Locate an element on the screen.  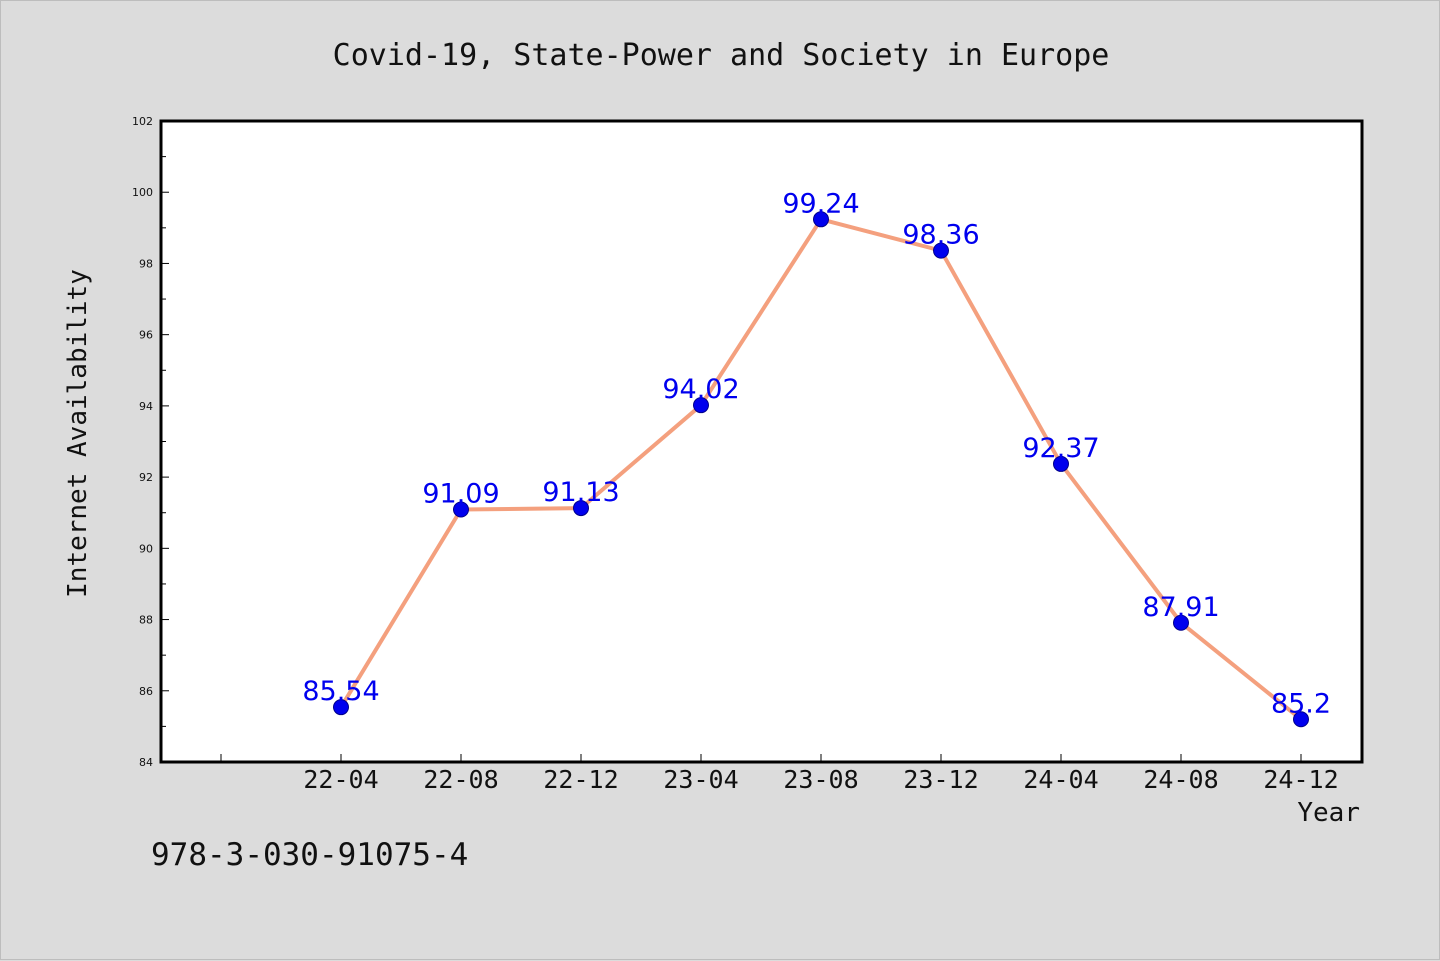
data-label: 85.54 is located at coordinates (340, 691).